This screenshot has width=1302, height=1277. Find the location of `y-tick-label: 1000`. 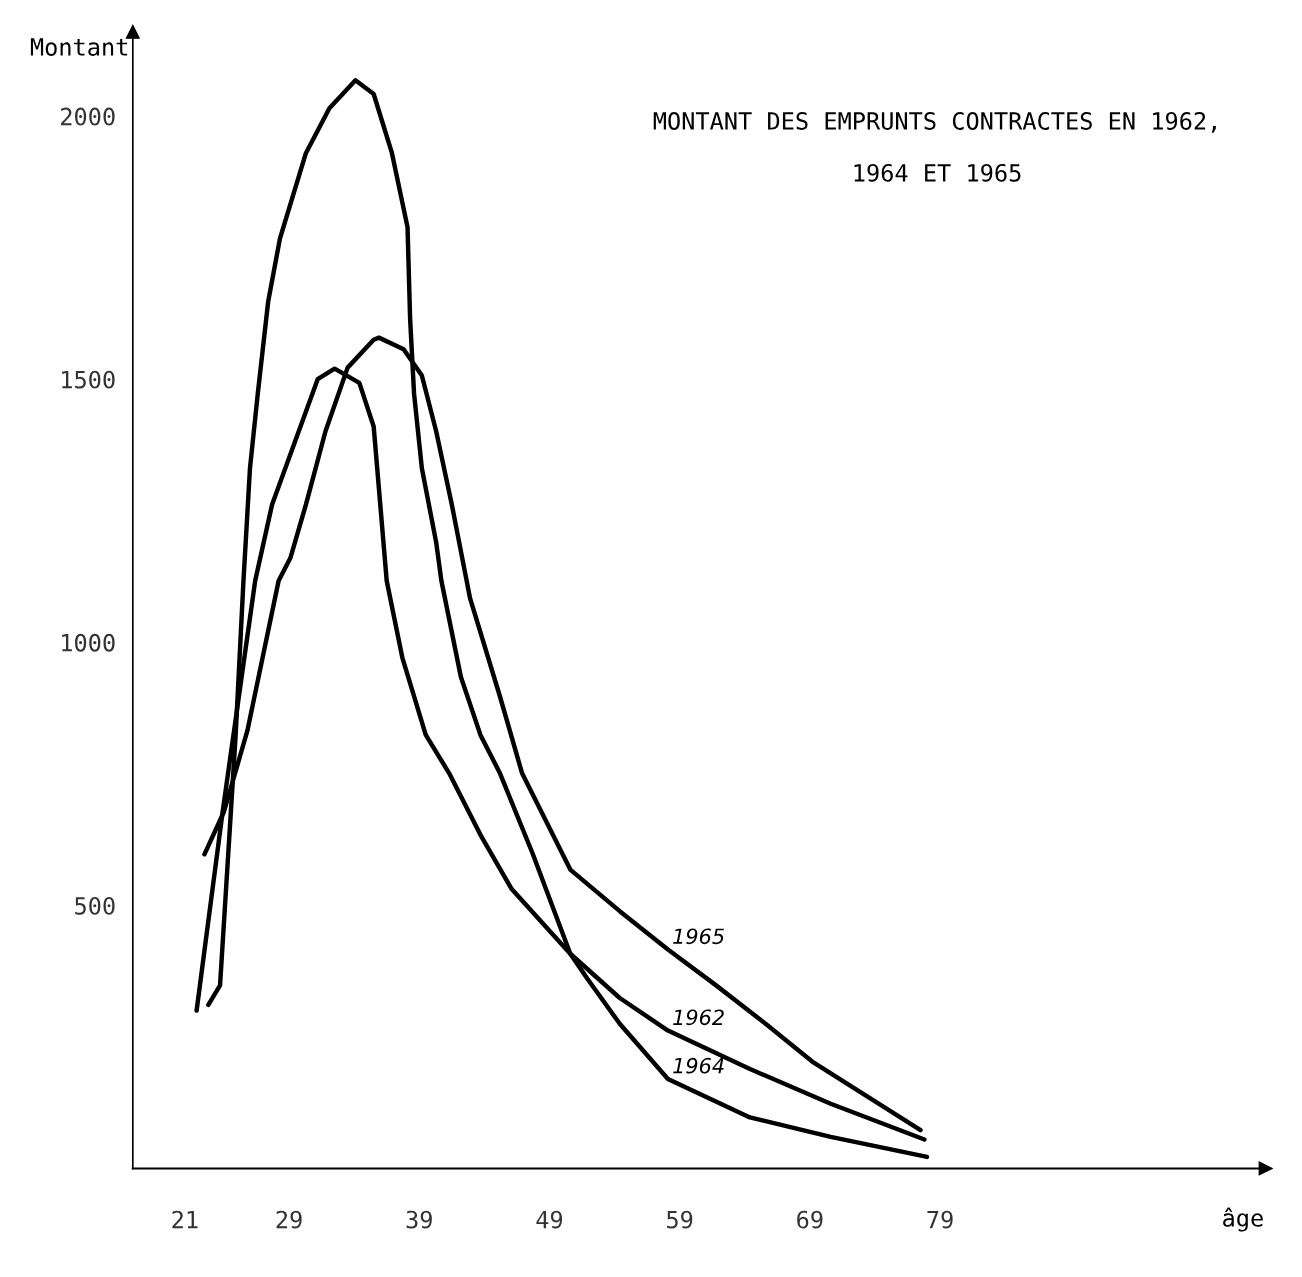

y-tick-label: 1000 is located at coordinates (88, 642).